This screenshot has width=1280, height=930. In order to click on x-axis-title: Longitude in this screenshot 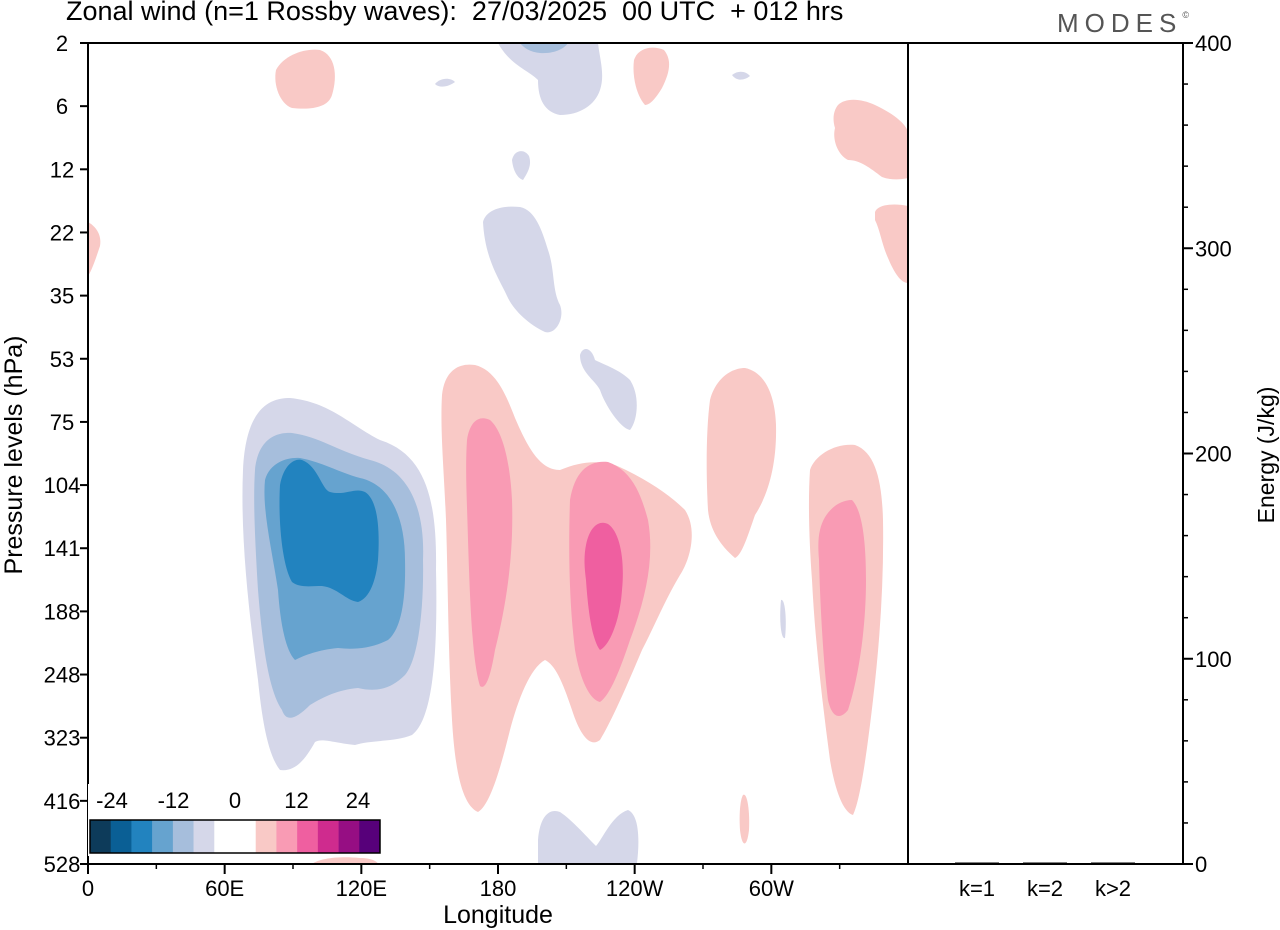, I will do `click(498, 915)`.